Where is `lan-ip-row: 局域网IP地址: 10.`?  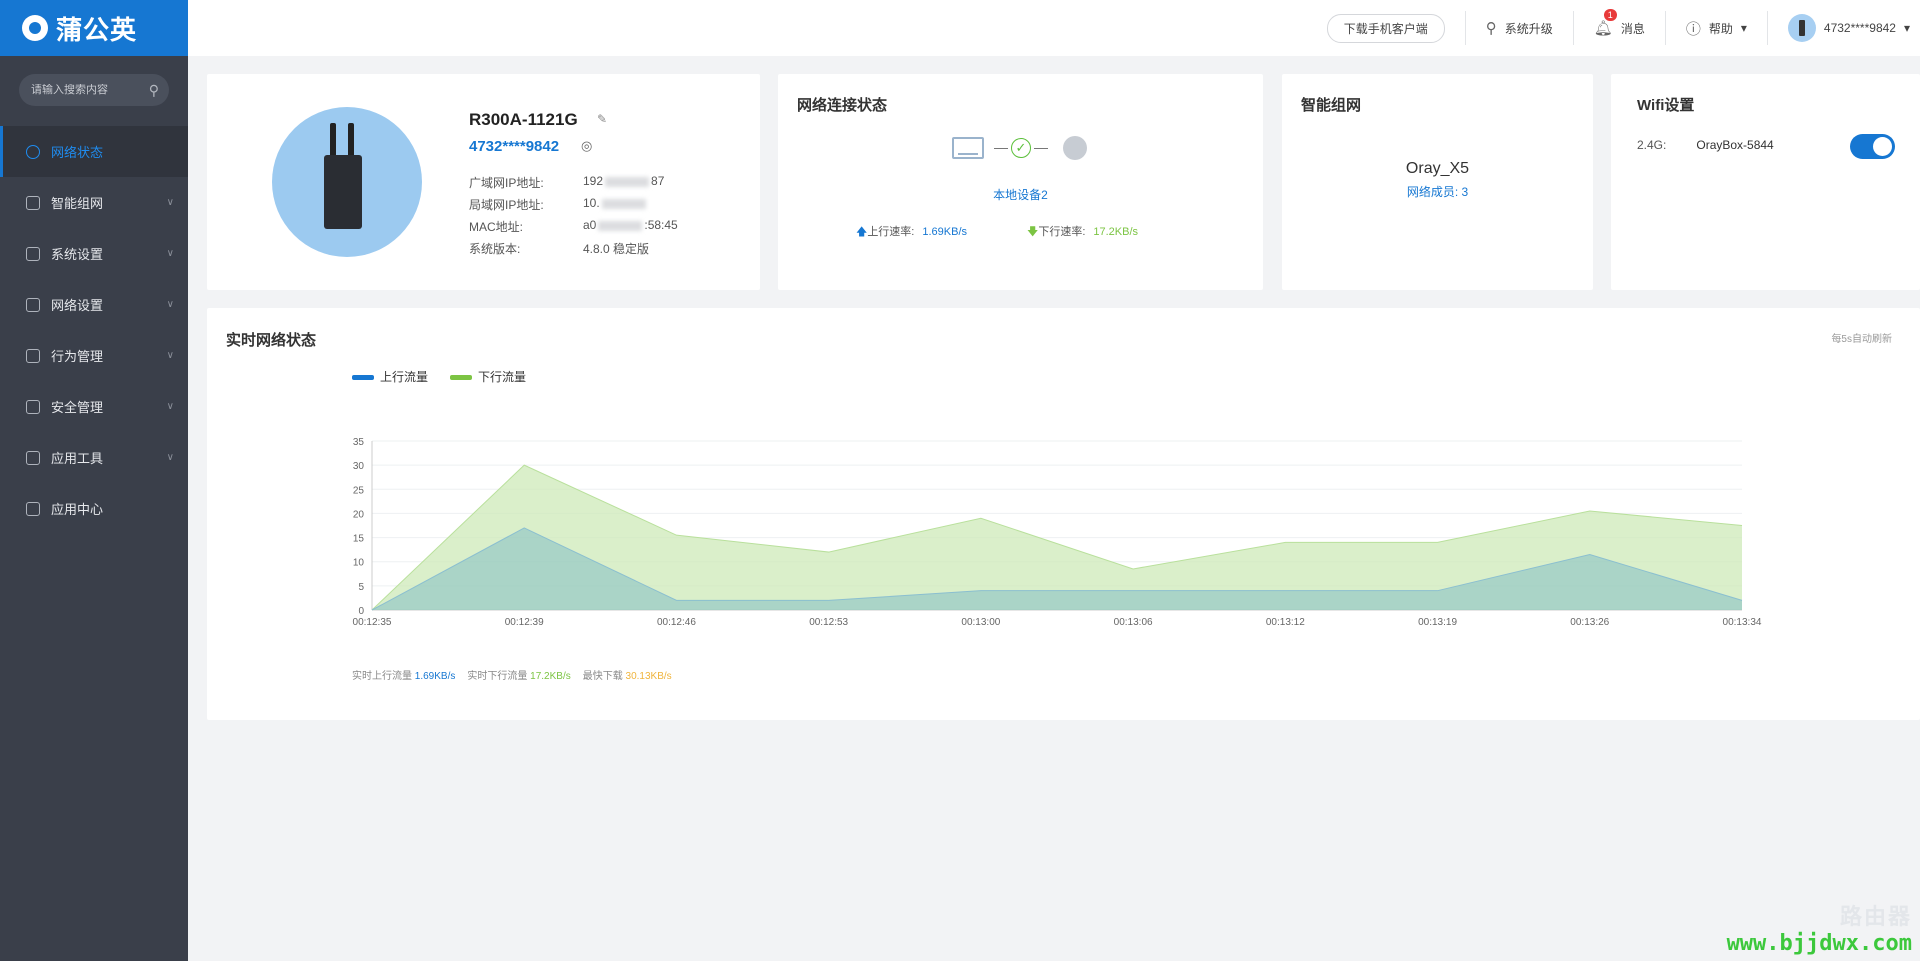
lan-ip-row: 局域网IP地址: 10. is located at coordinates (558, 204).